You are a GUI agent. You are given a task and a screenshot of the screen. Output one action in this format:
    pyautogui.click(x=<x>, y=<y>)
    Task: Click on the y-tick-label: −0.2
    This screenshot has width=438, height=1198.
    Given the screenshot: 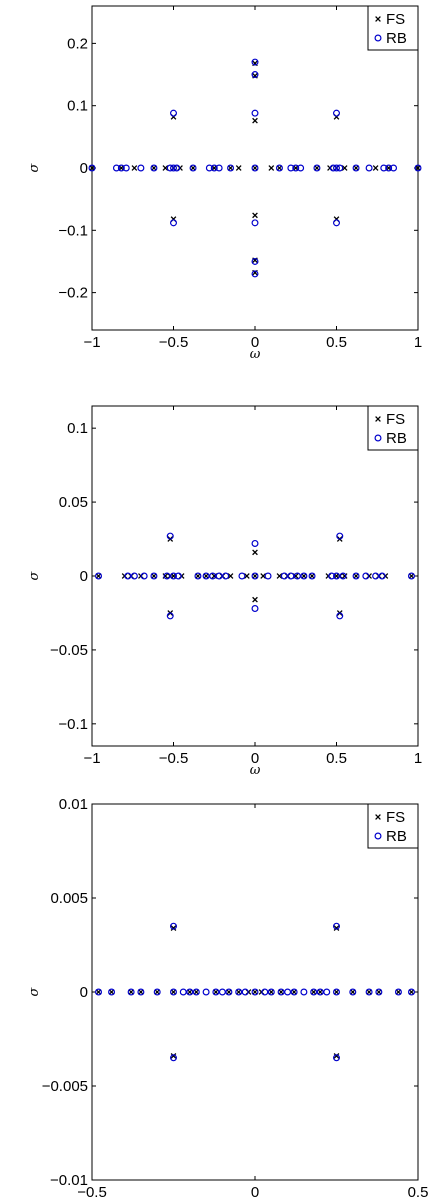 What is the action you would take?
    pyautogui.click(x=73, y=293)
    